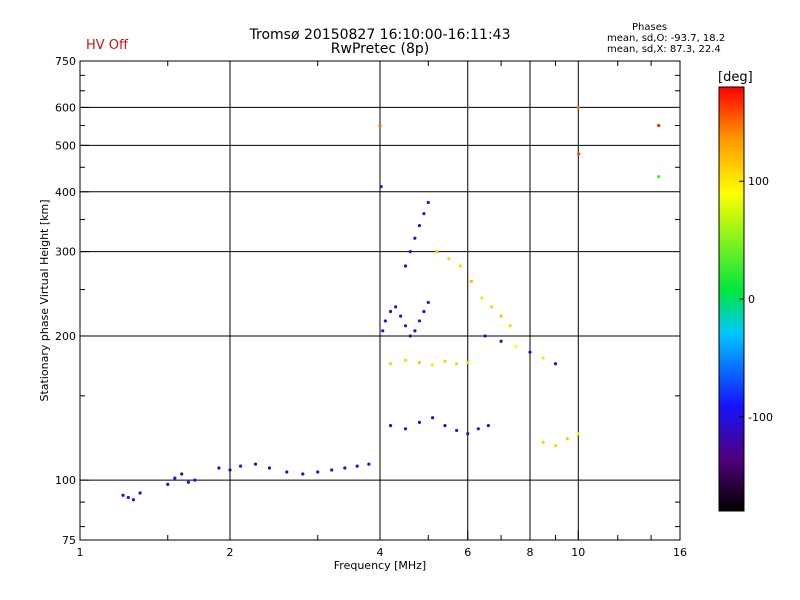  I want to click on x-tick-label: 2, so click(230, 552).